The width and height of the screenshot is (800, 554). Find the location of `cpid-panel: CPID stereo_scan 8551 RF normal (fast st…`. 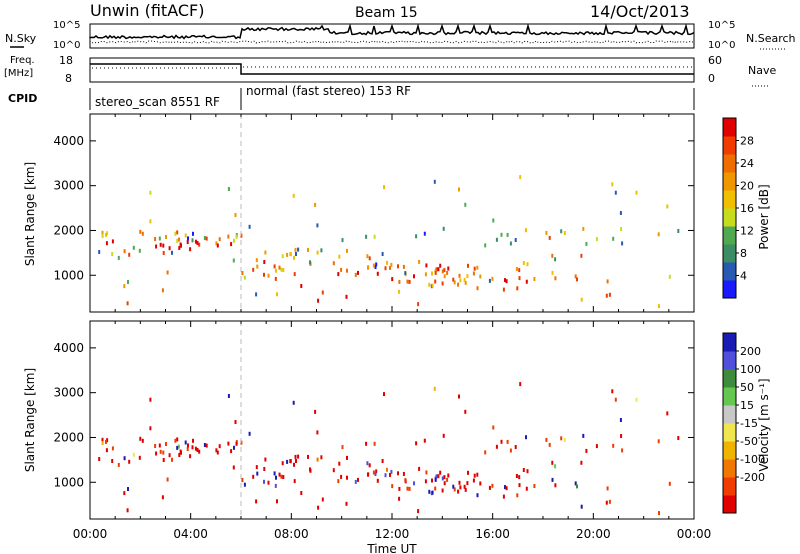

cpid-panel: CPID stereo_scan 8551 RF normal (fast st… is located at coordinates (351, 97).